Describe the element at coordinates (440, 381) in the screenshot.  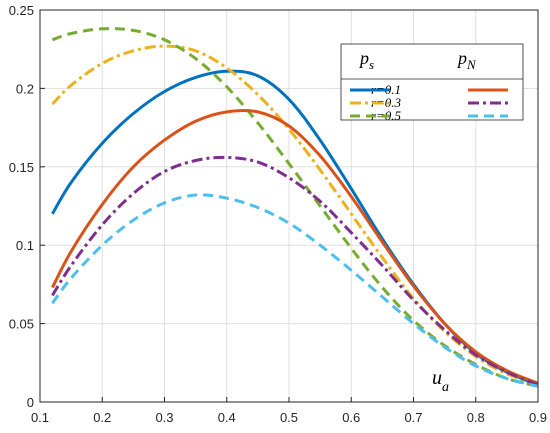
I see `x-axis-label: ua` at that location.